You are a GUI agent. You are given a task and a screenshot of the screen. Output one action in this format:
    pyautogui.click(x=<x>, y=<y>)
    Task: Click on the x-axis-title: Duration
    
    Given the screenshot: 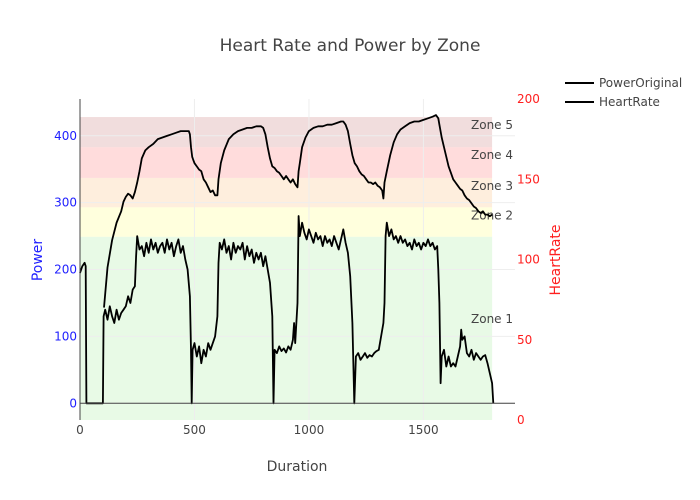 What is the action you would take?
    pyautogui.click(x=297, y=467)
    